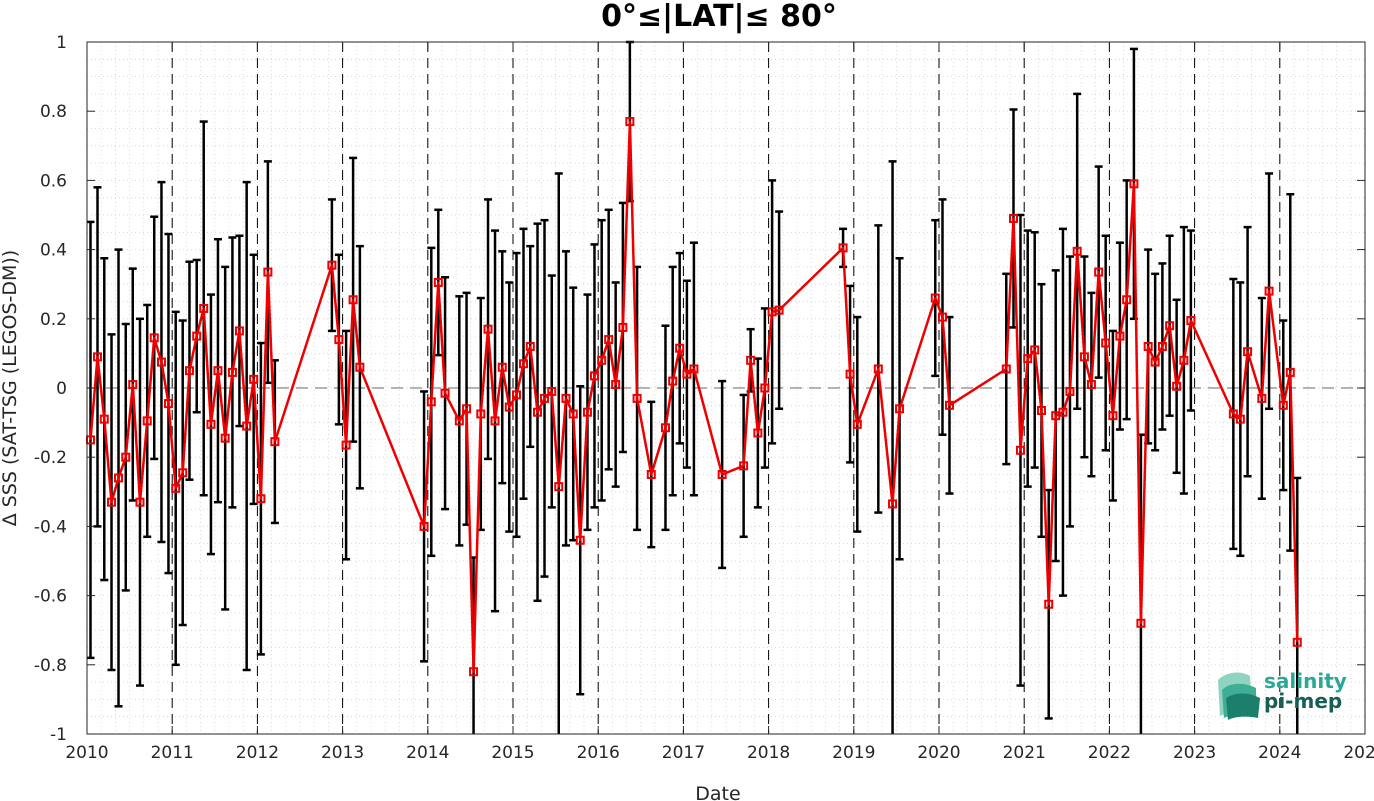  Describe the element at coordinates (1024, 753) in the screenshot. I see `x-tick-label: 2021` at that location.